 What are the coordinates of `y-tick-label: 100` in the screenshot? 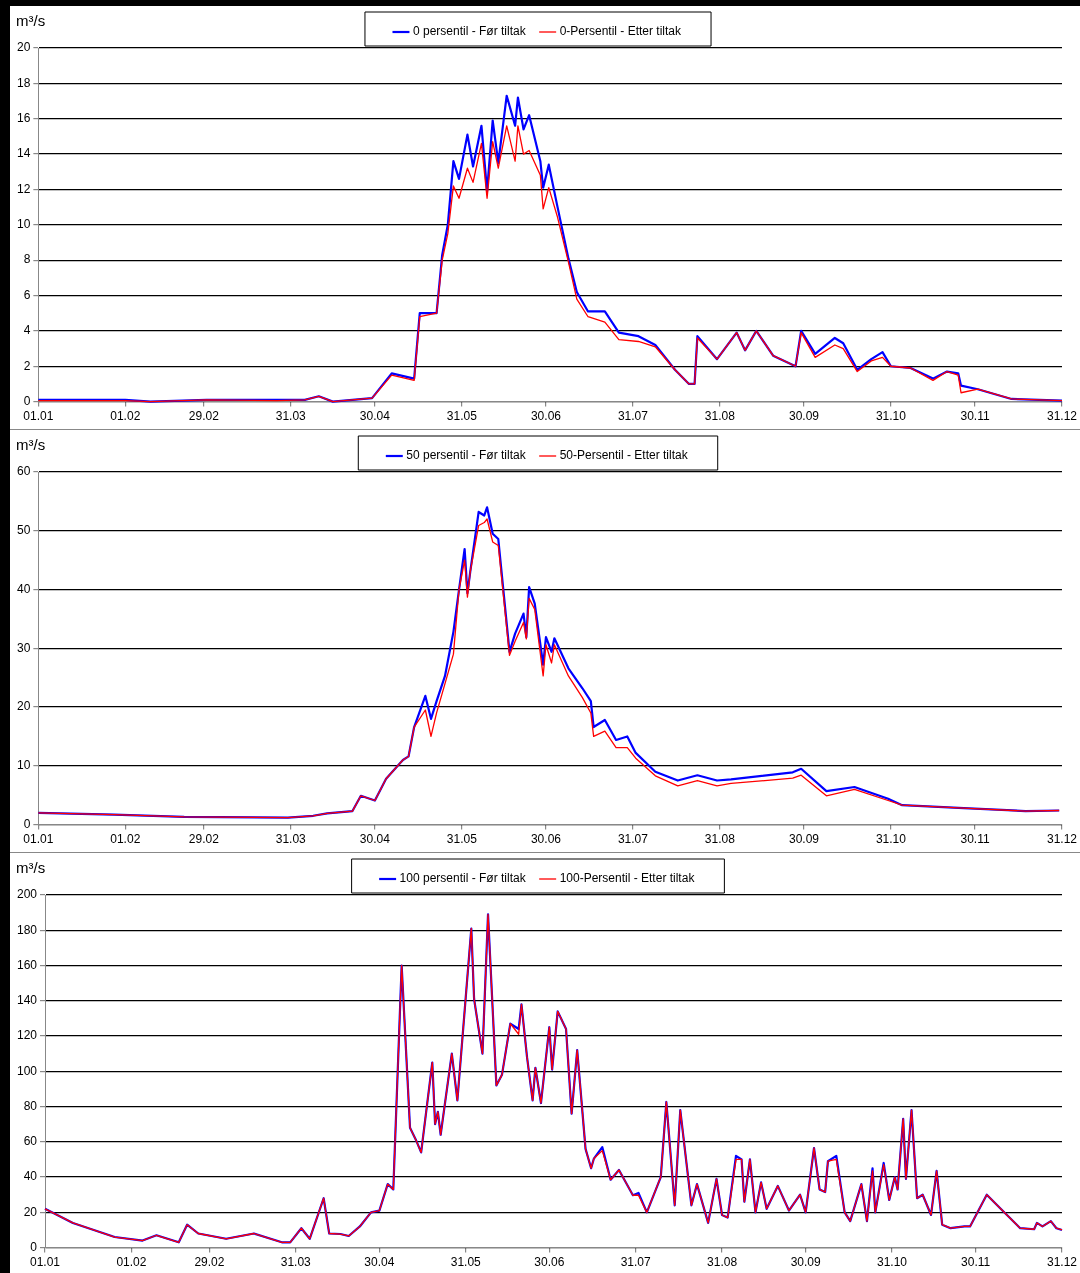 It's located at (27, 1070).